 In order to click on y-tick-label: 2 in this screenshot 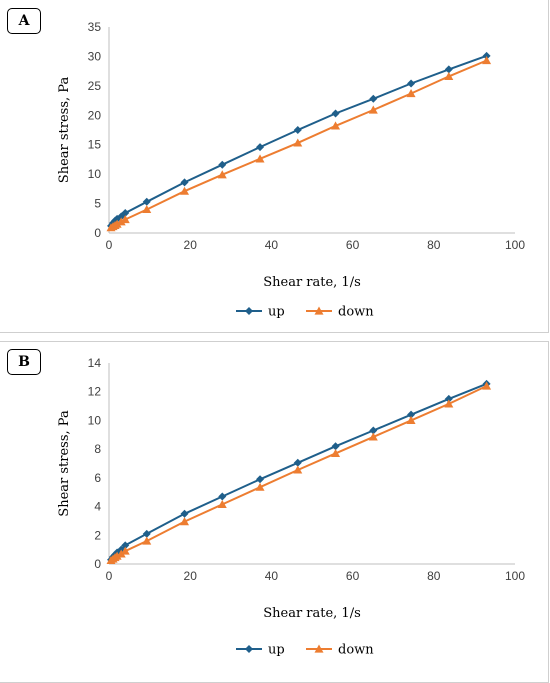, I will do `click(97, 535)`.